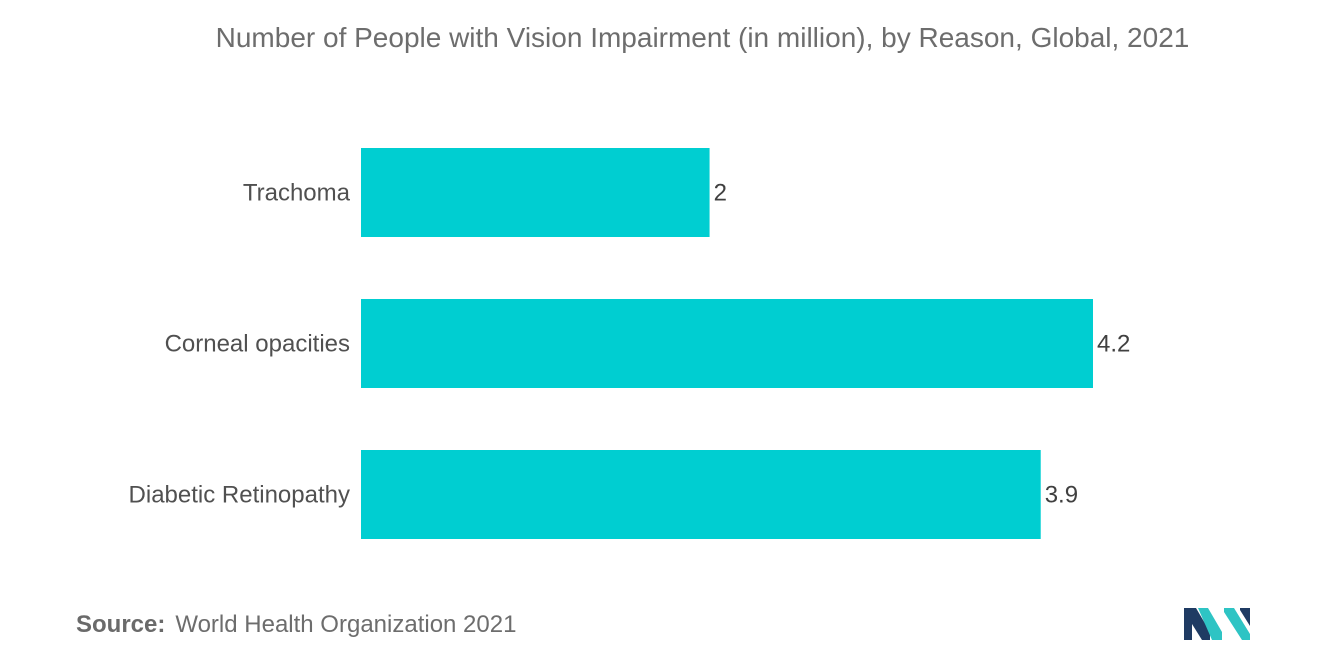  Describe the element at coordinates (1061, 495) in the screenshot. I see `value-label-diabetic-retinopathy: 3.9` at that location.